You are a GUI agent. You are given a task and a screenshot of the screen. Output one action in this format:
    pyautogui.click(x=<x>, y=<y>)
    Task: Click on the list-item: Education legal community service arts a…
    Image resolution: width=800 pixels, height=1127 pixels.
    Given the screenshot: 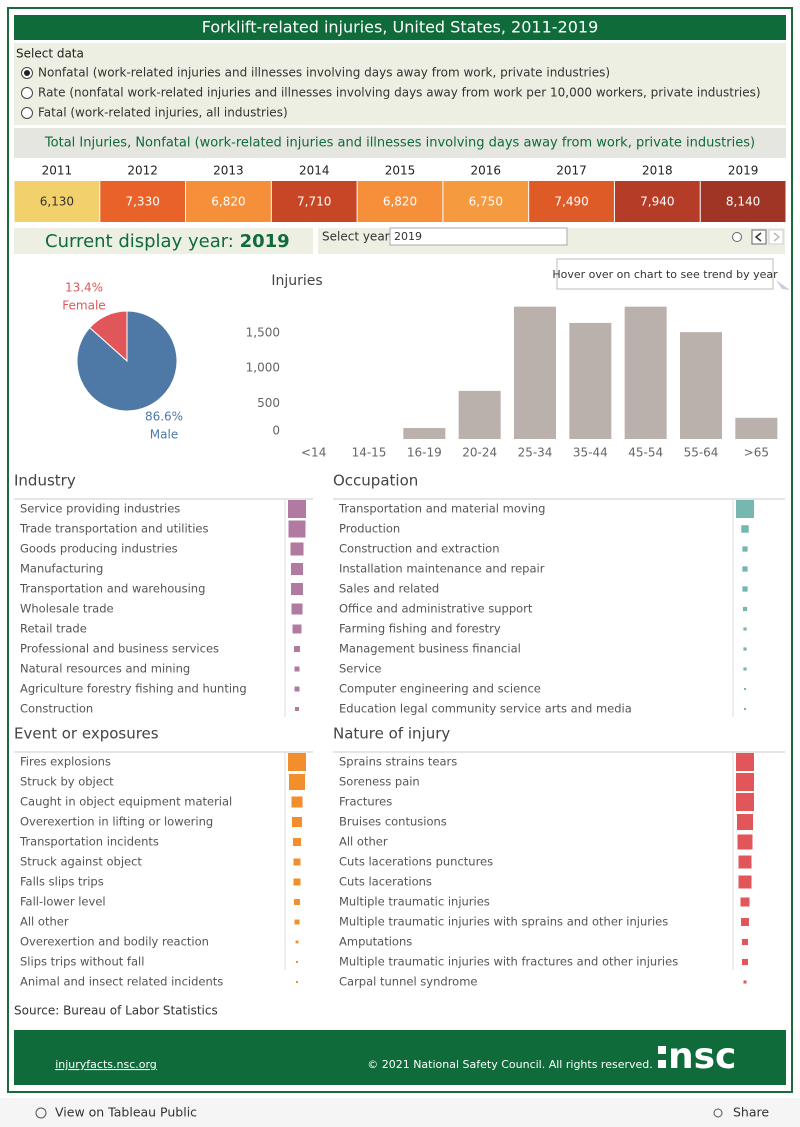 What is the action you would take?
    pyautogui.click(x=485, y=709)
    